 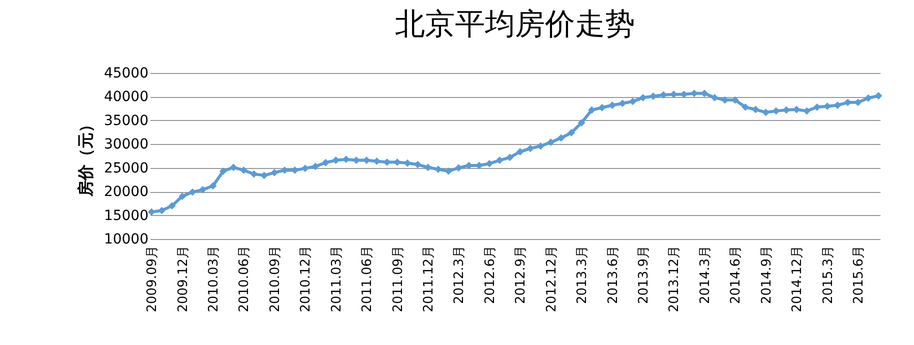 What do you see at coordinates (152, 279) in the screenshot?
I see `x-tick-label: 2009.09月` at bounding box center [152, 279].